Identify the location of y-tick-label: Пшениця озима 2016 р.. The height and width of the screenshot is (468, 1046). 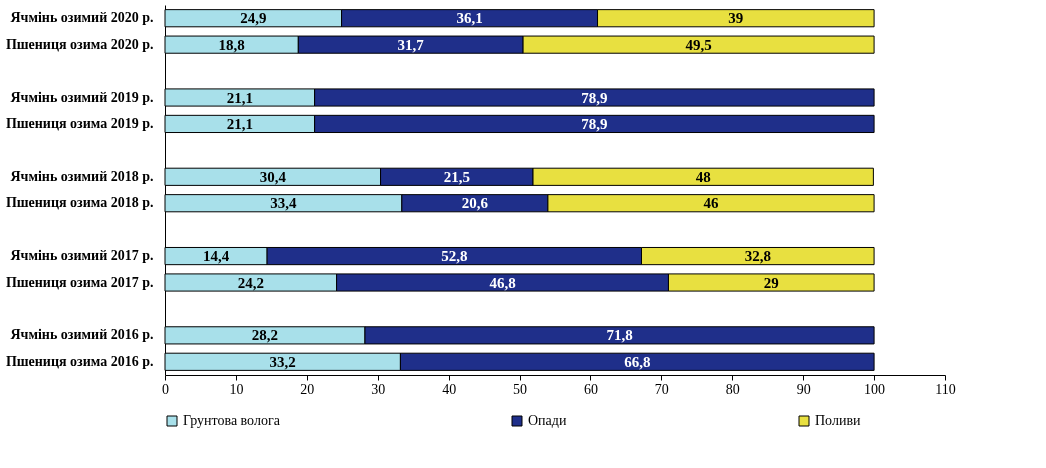
(79, 361).